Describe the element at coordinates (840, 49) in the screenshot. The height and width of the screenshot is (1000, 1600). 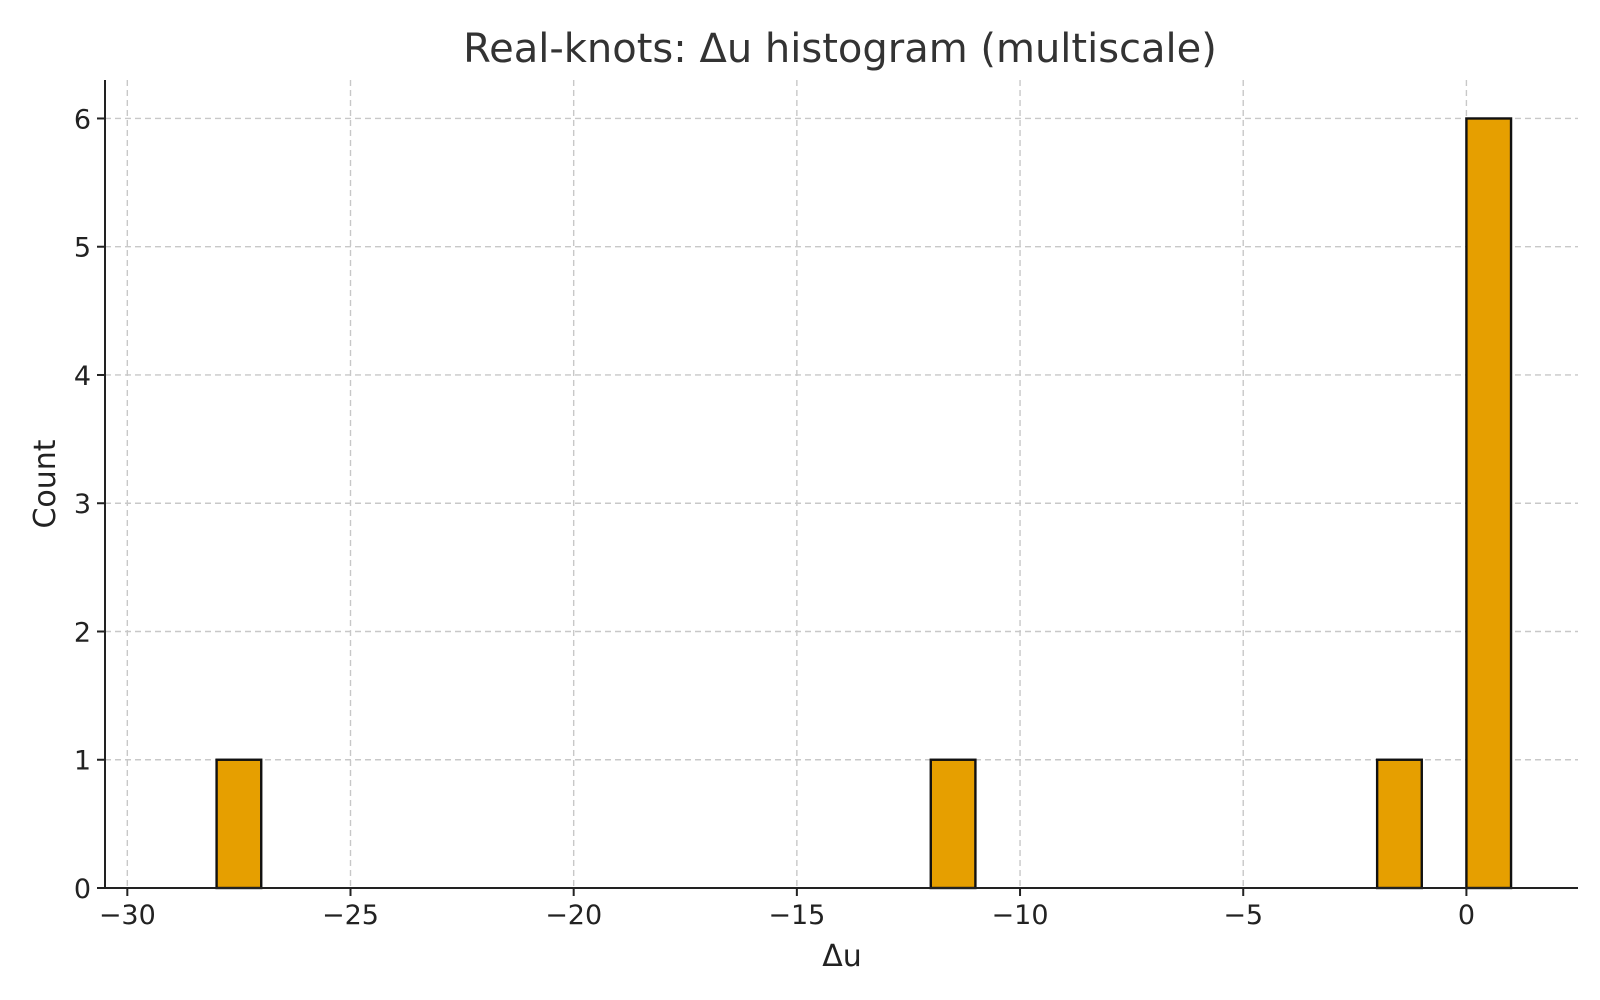
I see `chart-title: Real-knots: Δu histogram (multiscale)` at that location.